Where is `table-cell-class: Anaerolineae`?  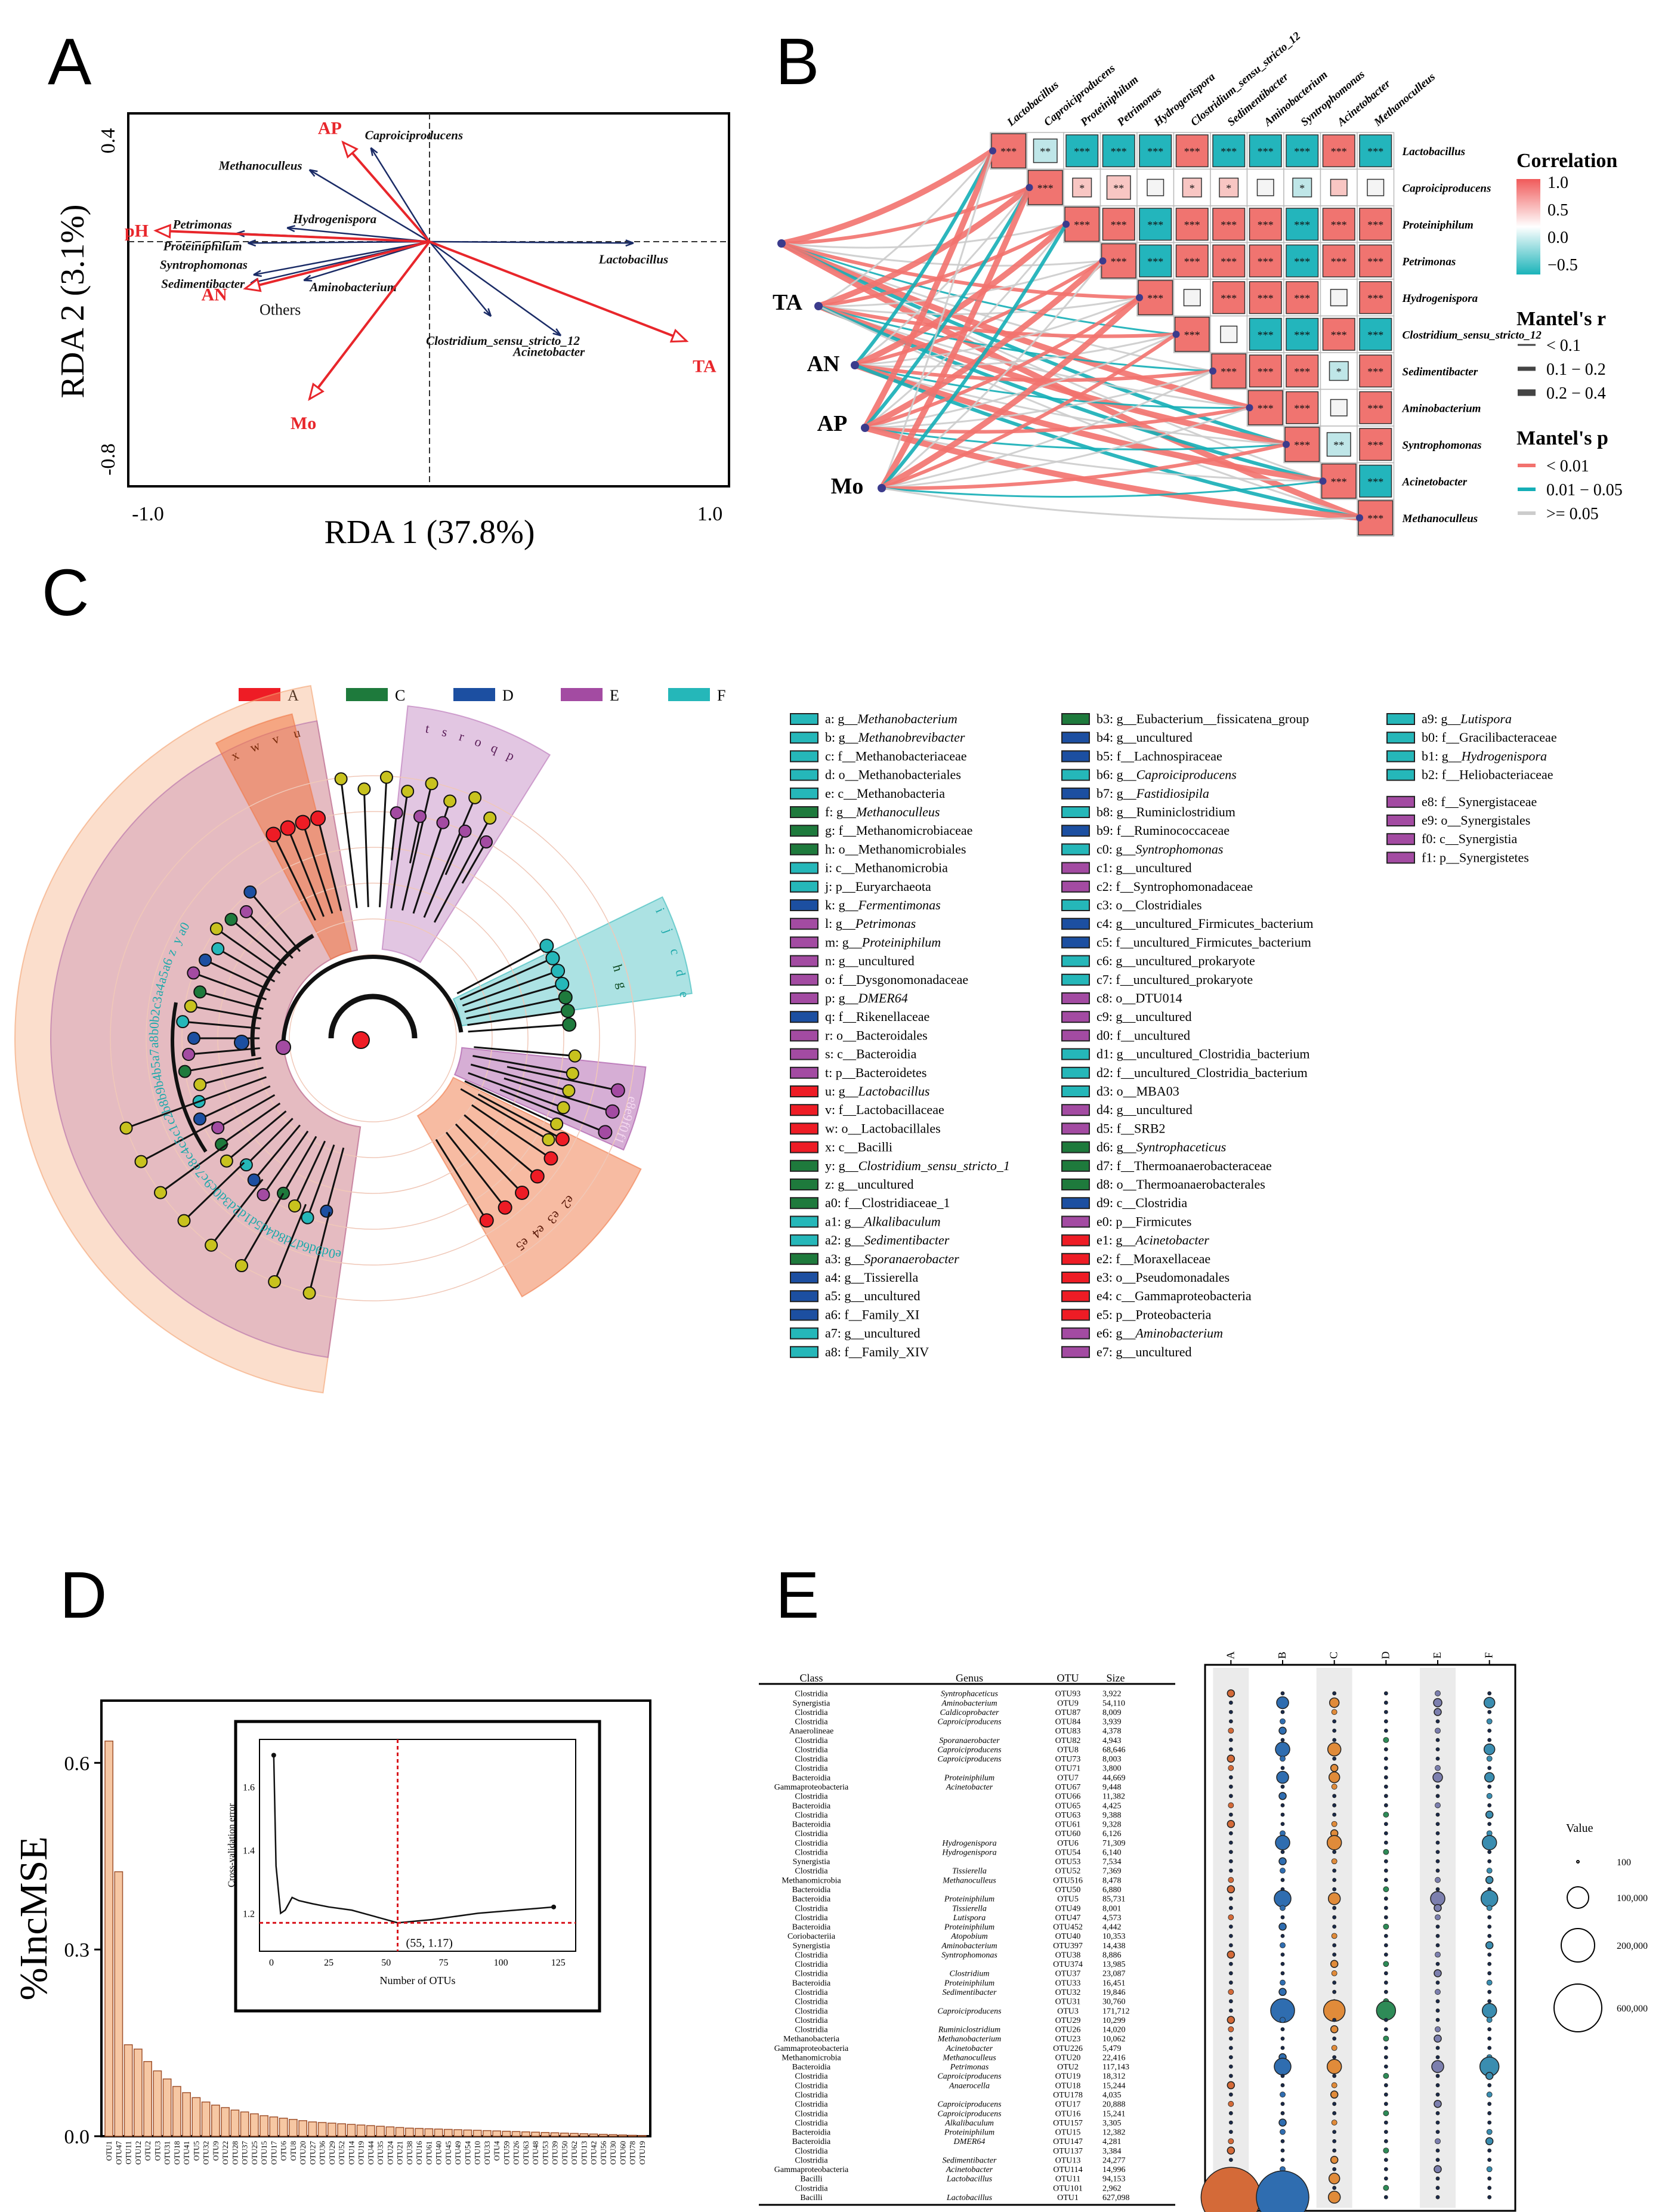 table-cell-class: Anaerolineae is located at coordinates (811, 1731).